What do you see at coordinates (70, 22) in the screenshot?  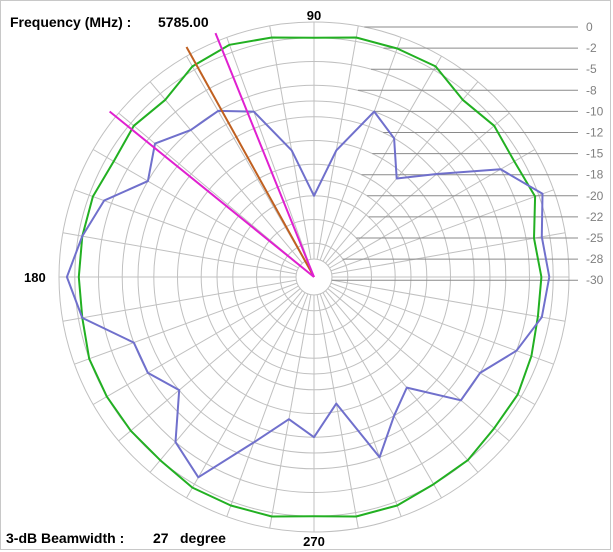 I see `frequency-label: Frequency (MHz) :` at bounding box center [70, 22].